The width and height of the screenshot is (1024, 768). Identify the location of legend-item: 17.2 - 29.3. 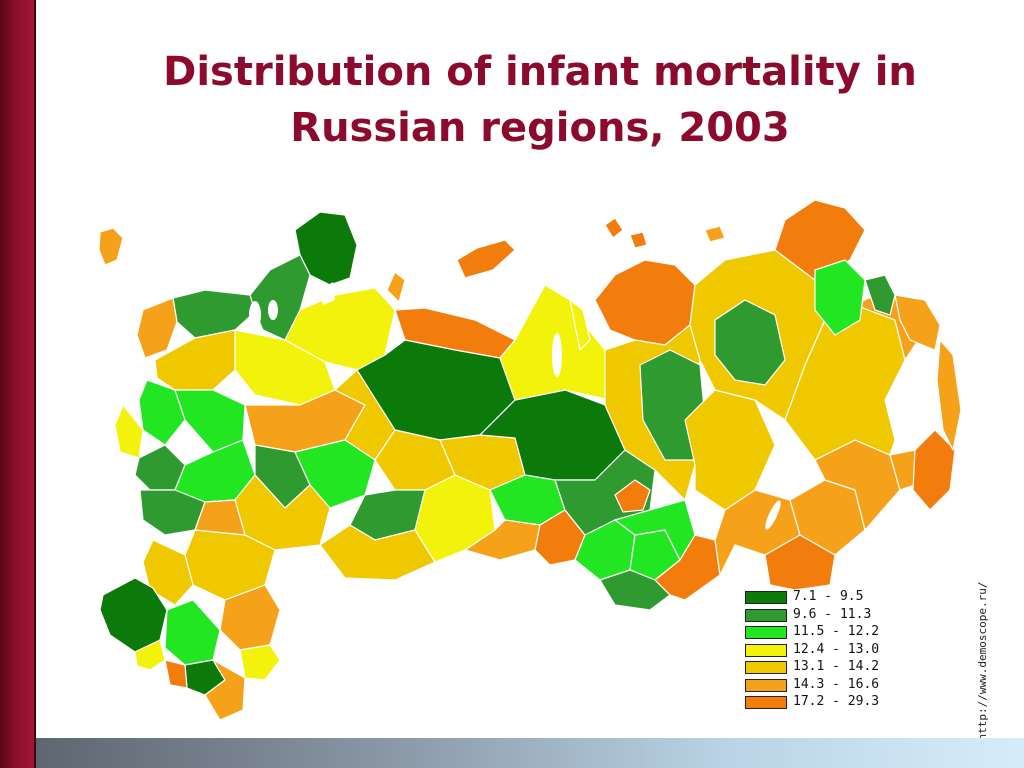
(820, 703).